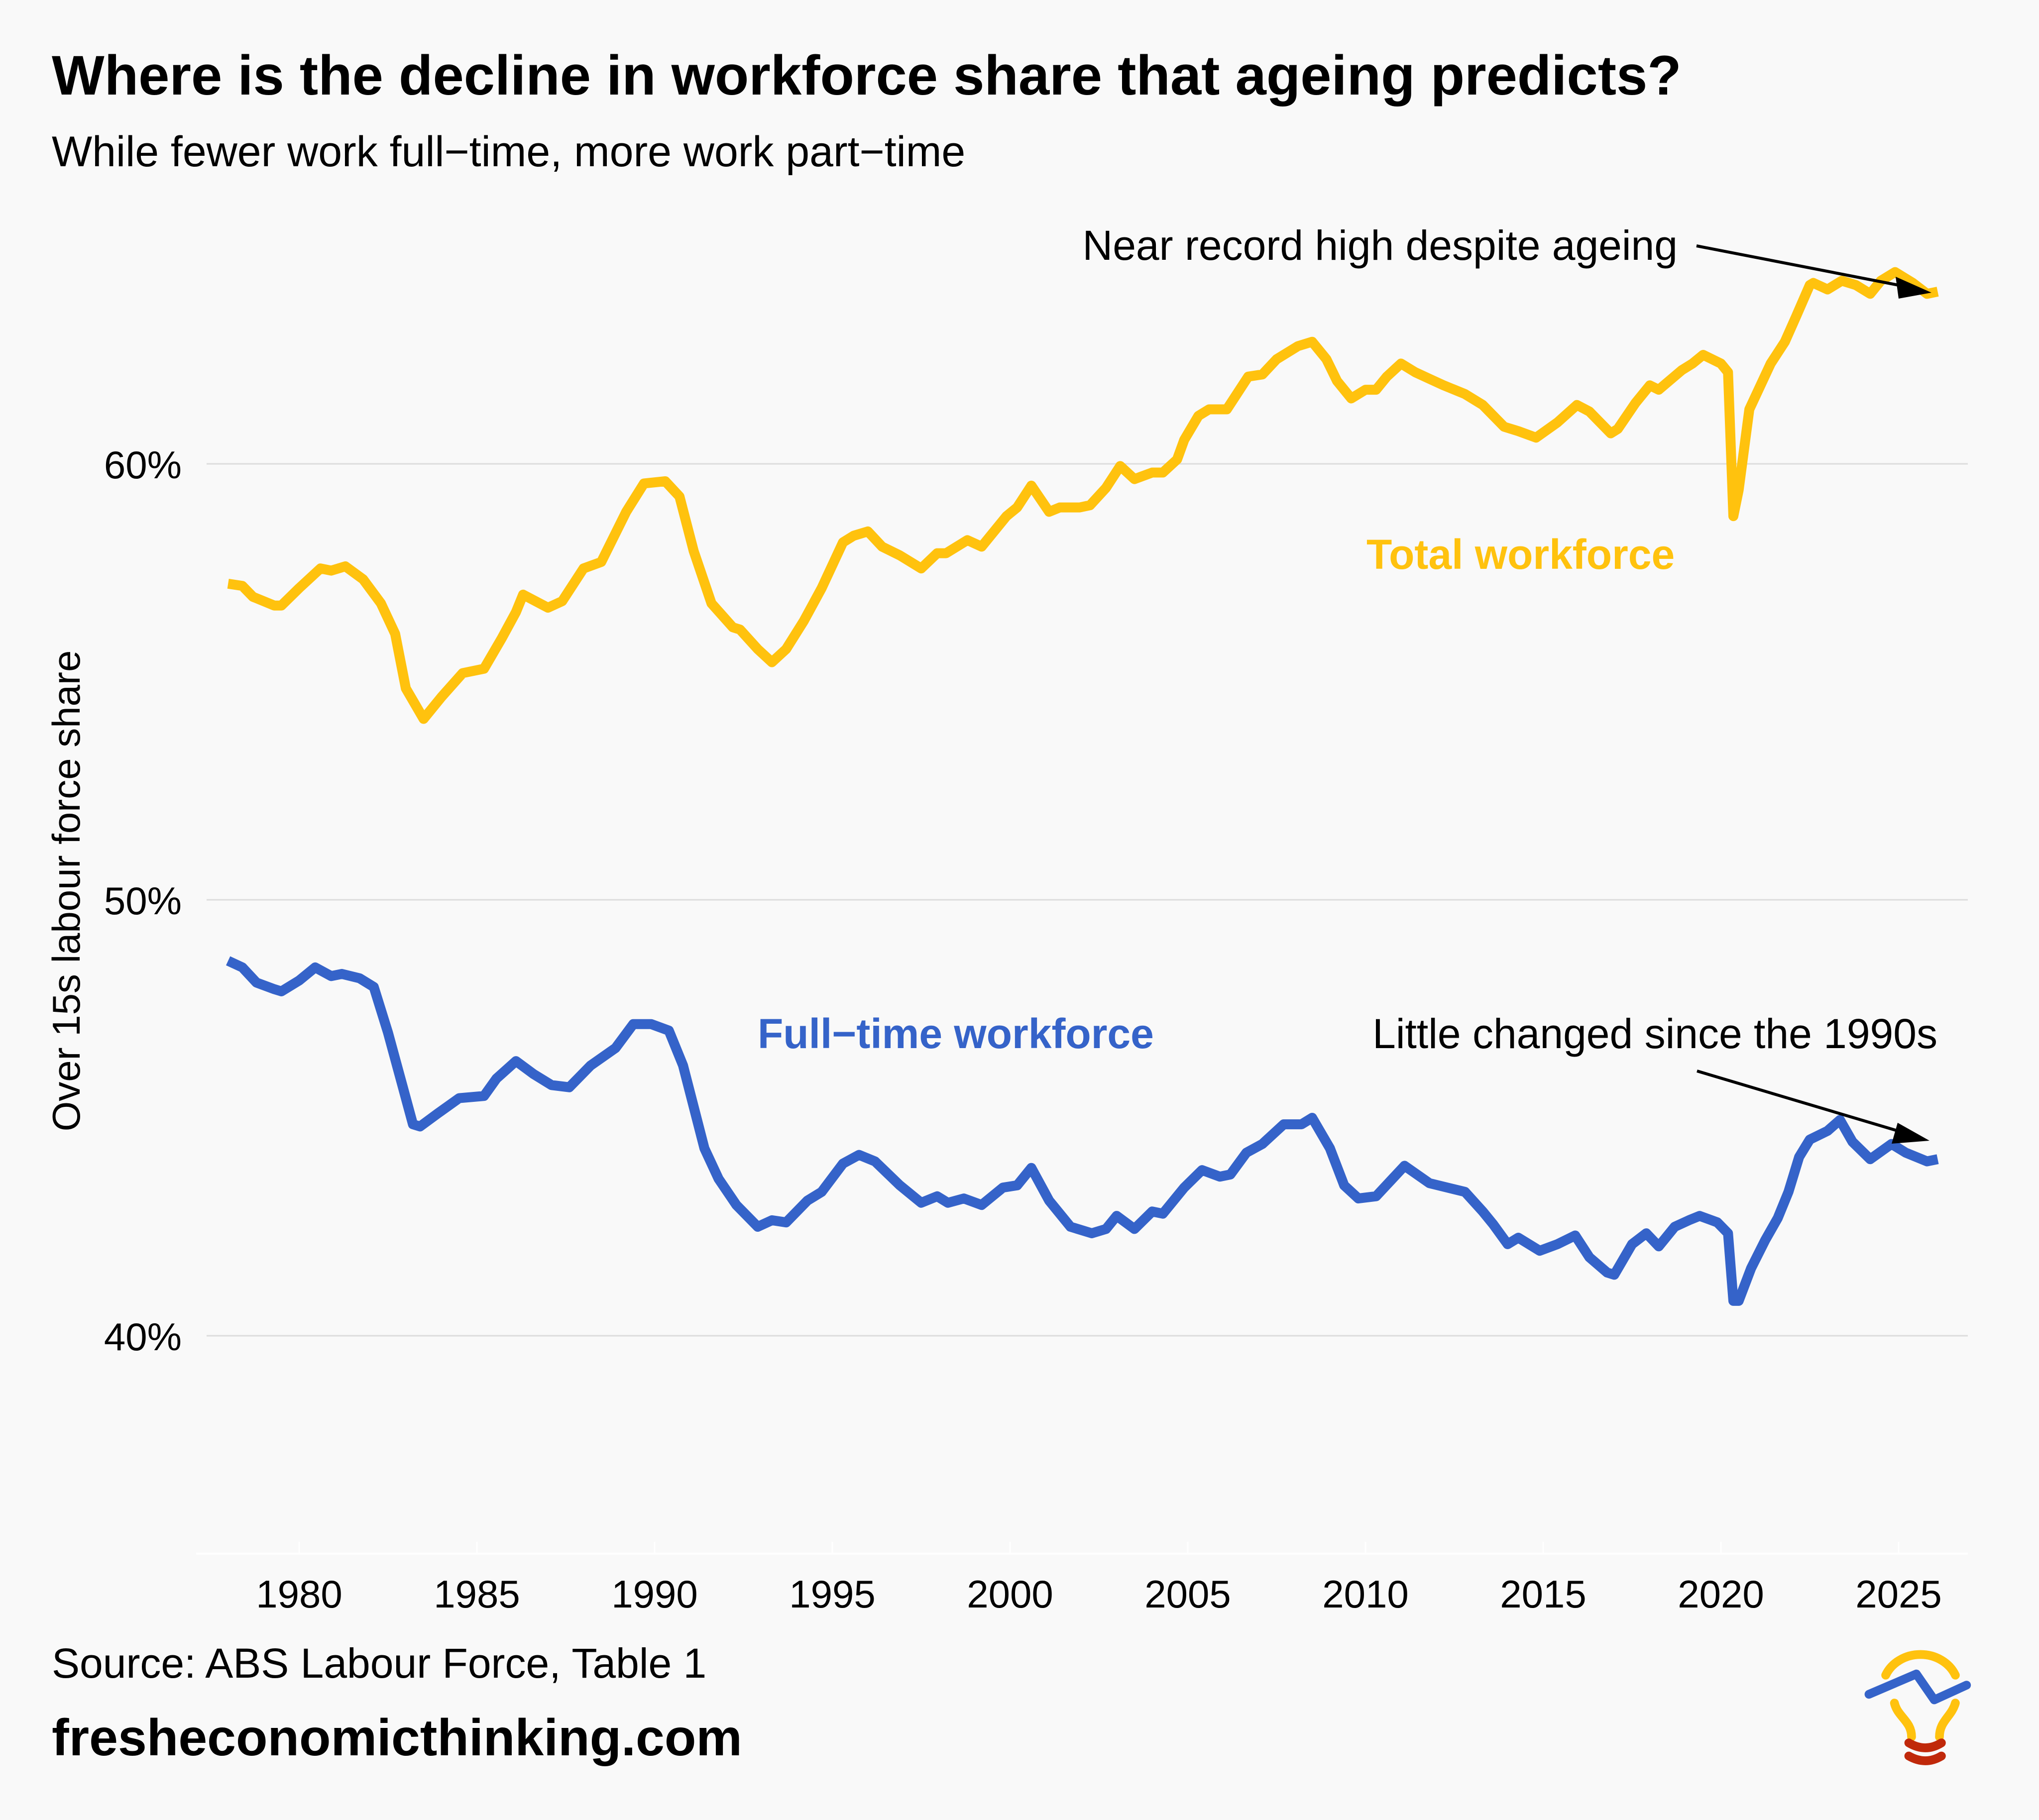  Describe the element at coordinates (1806, 267) in the screenshot. I see `annotation-arrow-total` at that location.